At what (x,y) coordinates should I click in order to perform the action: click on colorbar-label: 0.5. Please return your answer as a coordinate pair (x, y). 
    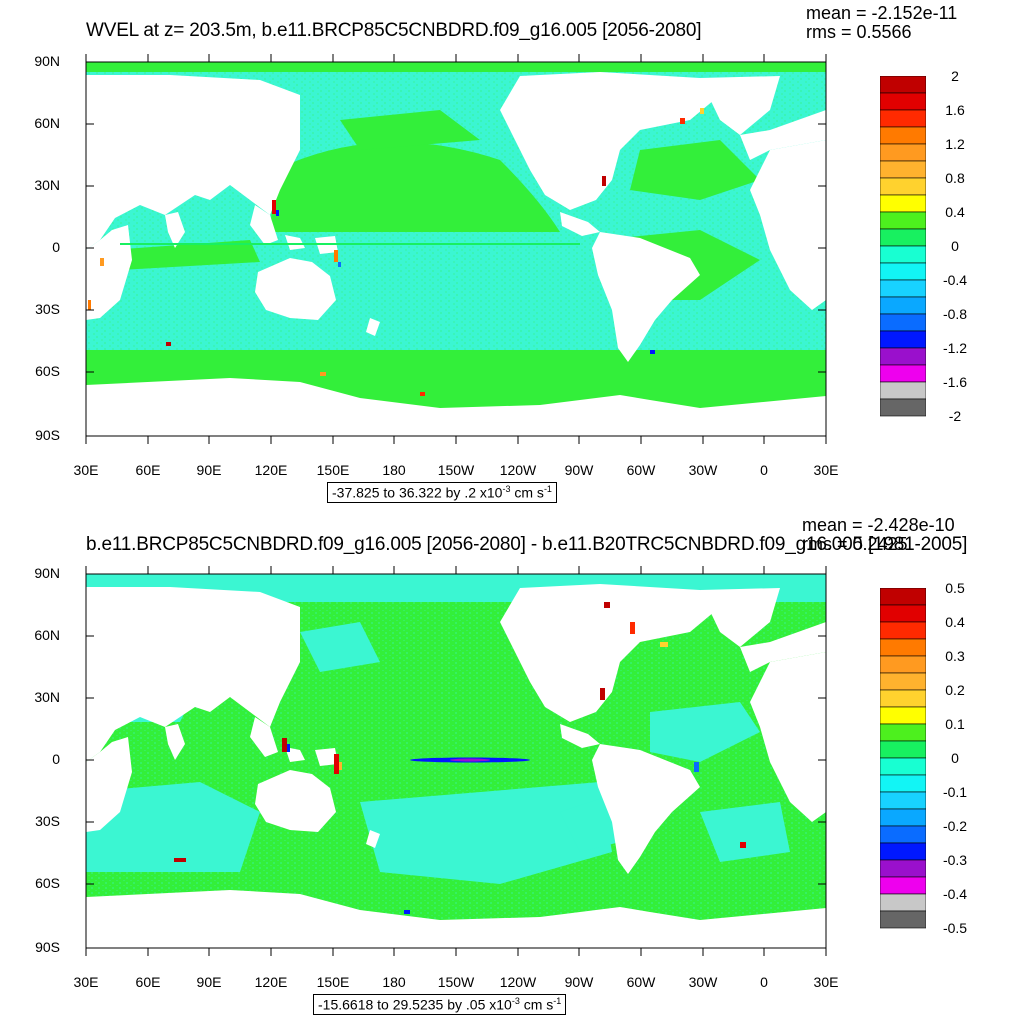
    Looking at the image, I should click on (955, 588).